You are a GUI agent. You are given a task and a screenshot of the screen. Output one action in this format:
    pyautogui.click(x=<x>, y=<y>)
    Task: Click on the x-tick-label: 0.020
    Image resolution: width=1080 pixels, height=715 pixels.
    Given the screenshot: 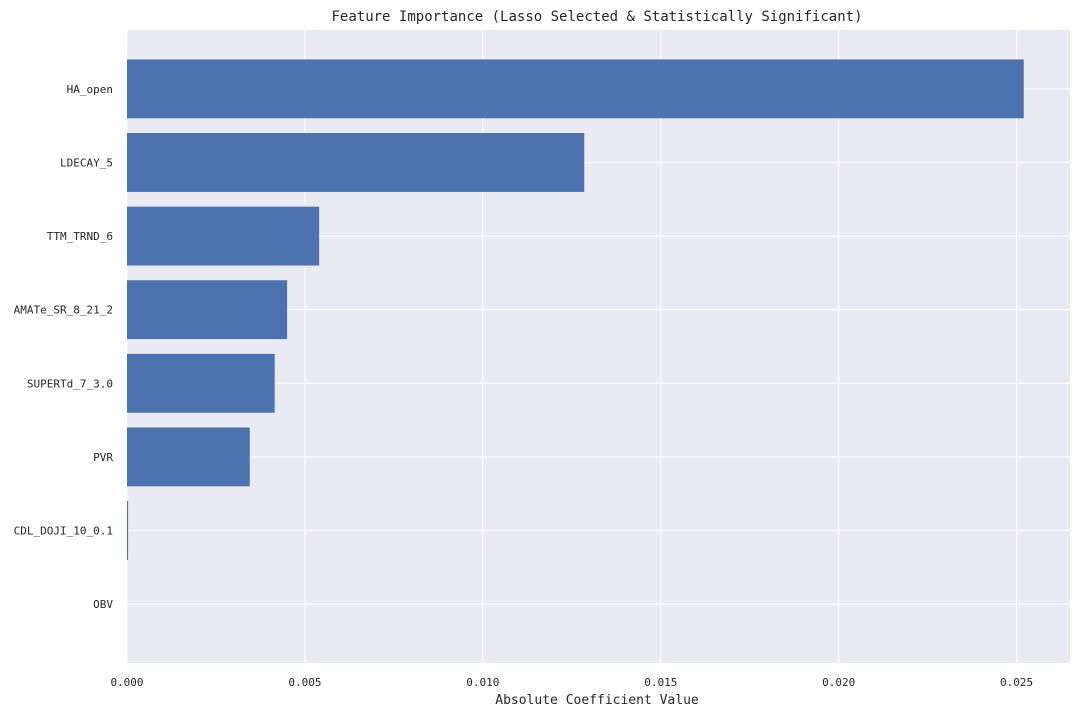 What is the action you would take?
    pyautogui.click(x=838, y=682)
    